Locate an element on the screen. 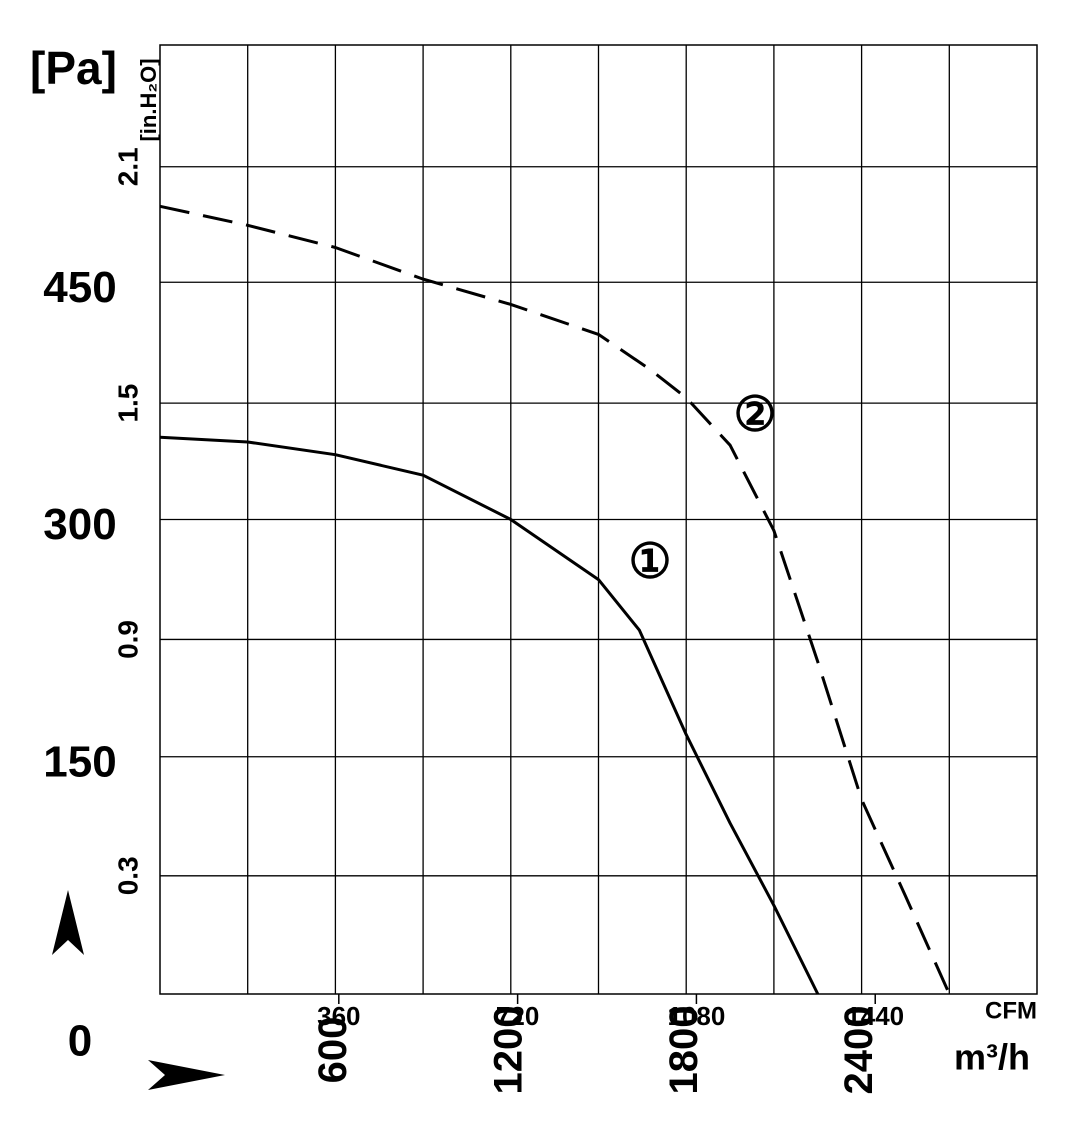 This screenshot has width=1078, height=1130. x-tick-label: 2400 is located at coordinates (859, 1050).